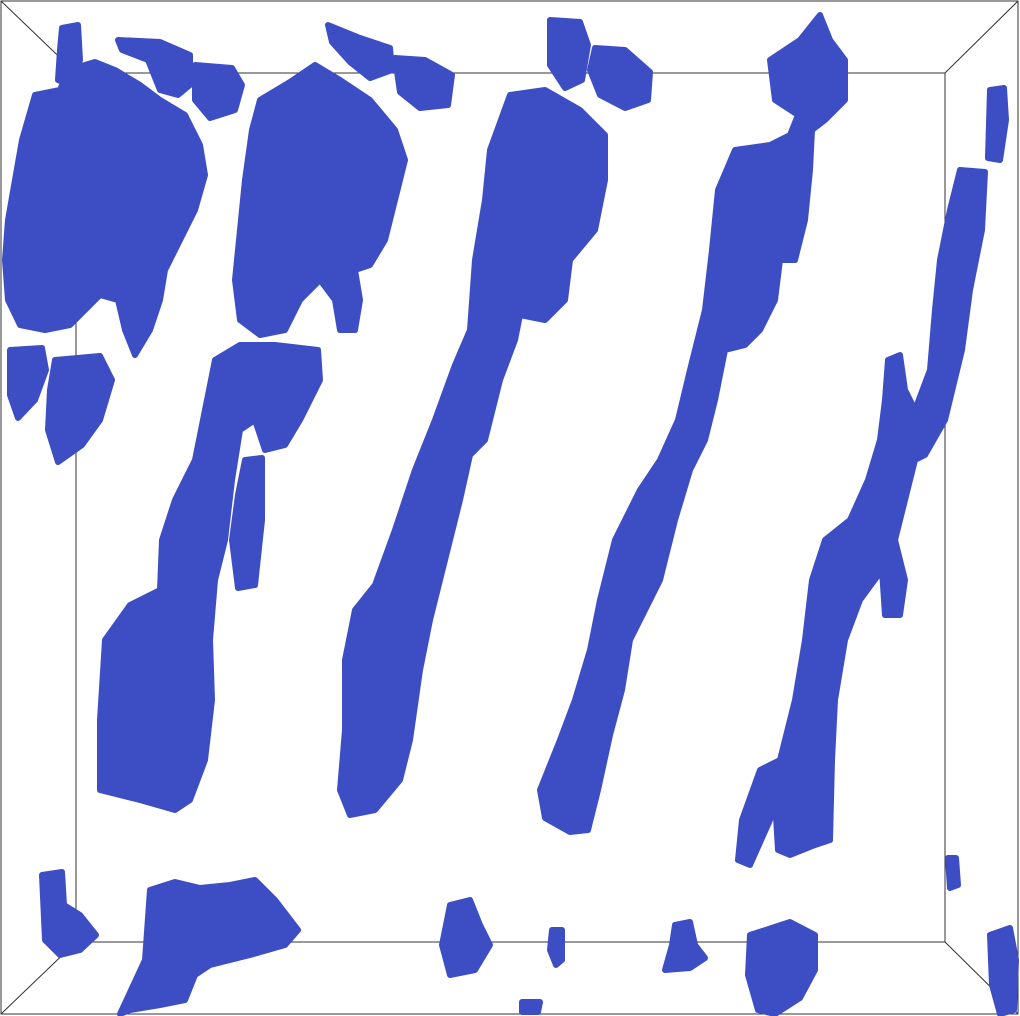  I want to click on blob-top-strip-f, so click(620, 78).